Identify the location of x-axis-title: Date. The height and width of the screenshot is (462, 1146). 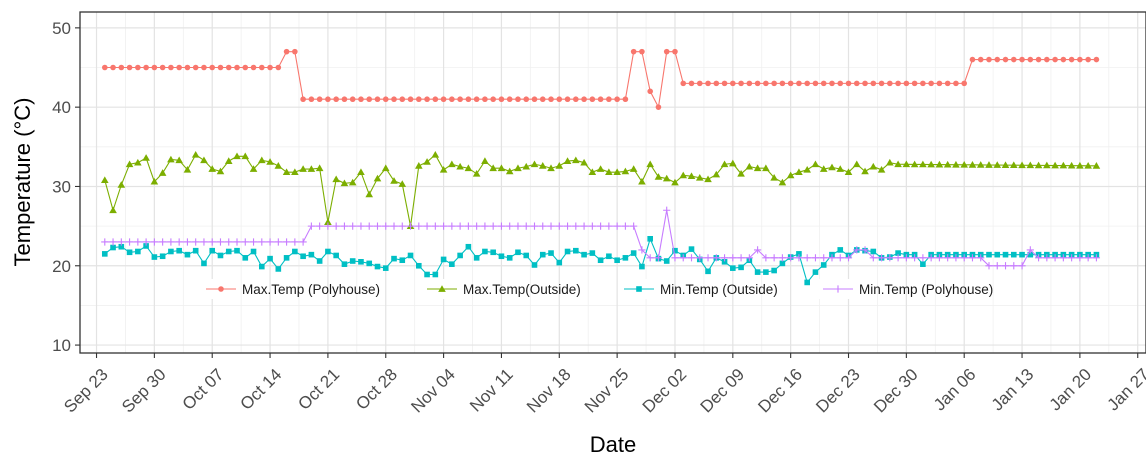
(613, 444).